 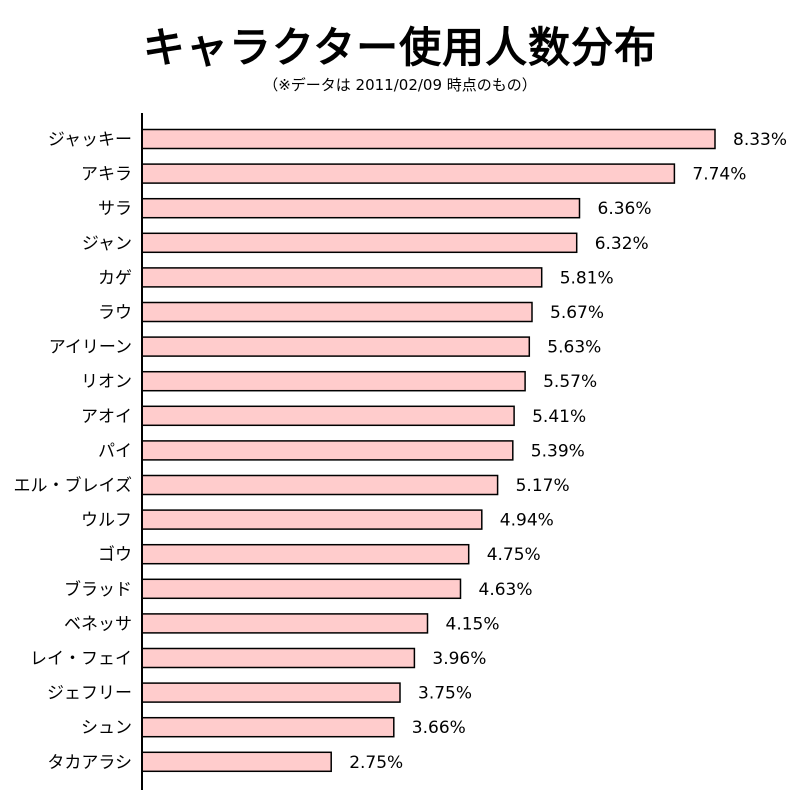 What do you see at coordinates (90, 140) in the screenshot?
I see `category-label: ジャッキー` at bounding box center [90, 140].